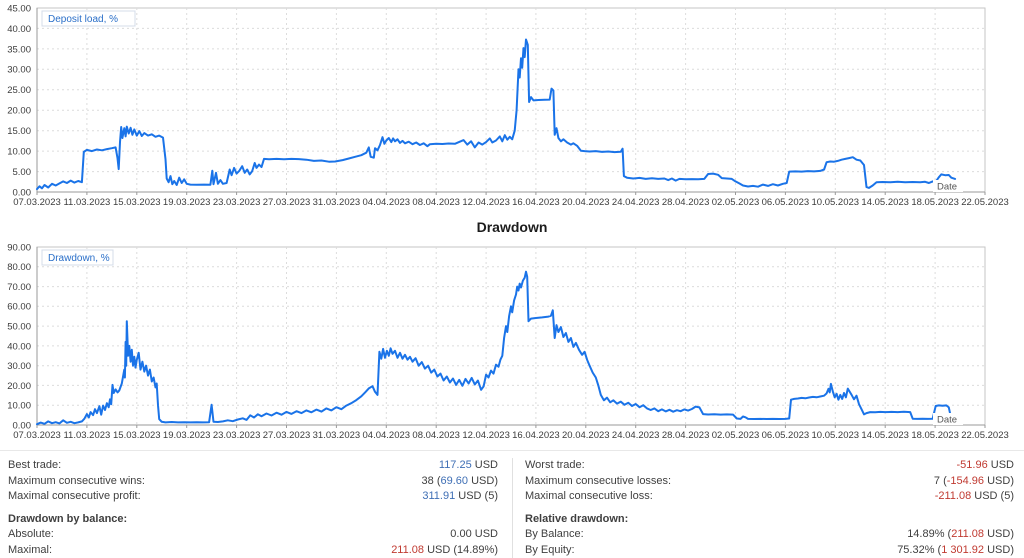  What do you see at coordinates (985, 202) in the screenshot?
I see `svg-text: 22.05.2023` at bounding box center [985, 202].